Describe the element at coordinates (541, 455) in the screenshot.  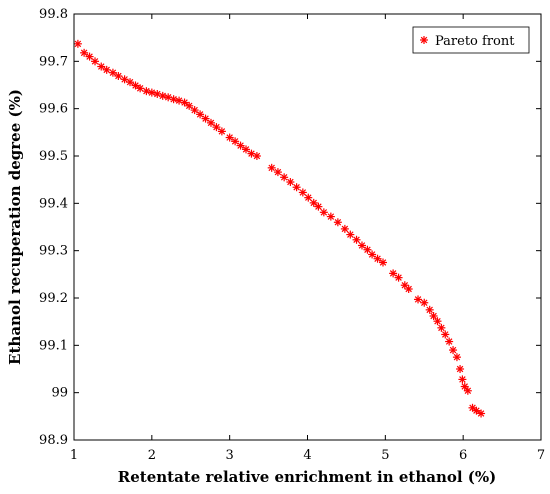
I see `x-tick-label: 7` at that location.